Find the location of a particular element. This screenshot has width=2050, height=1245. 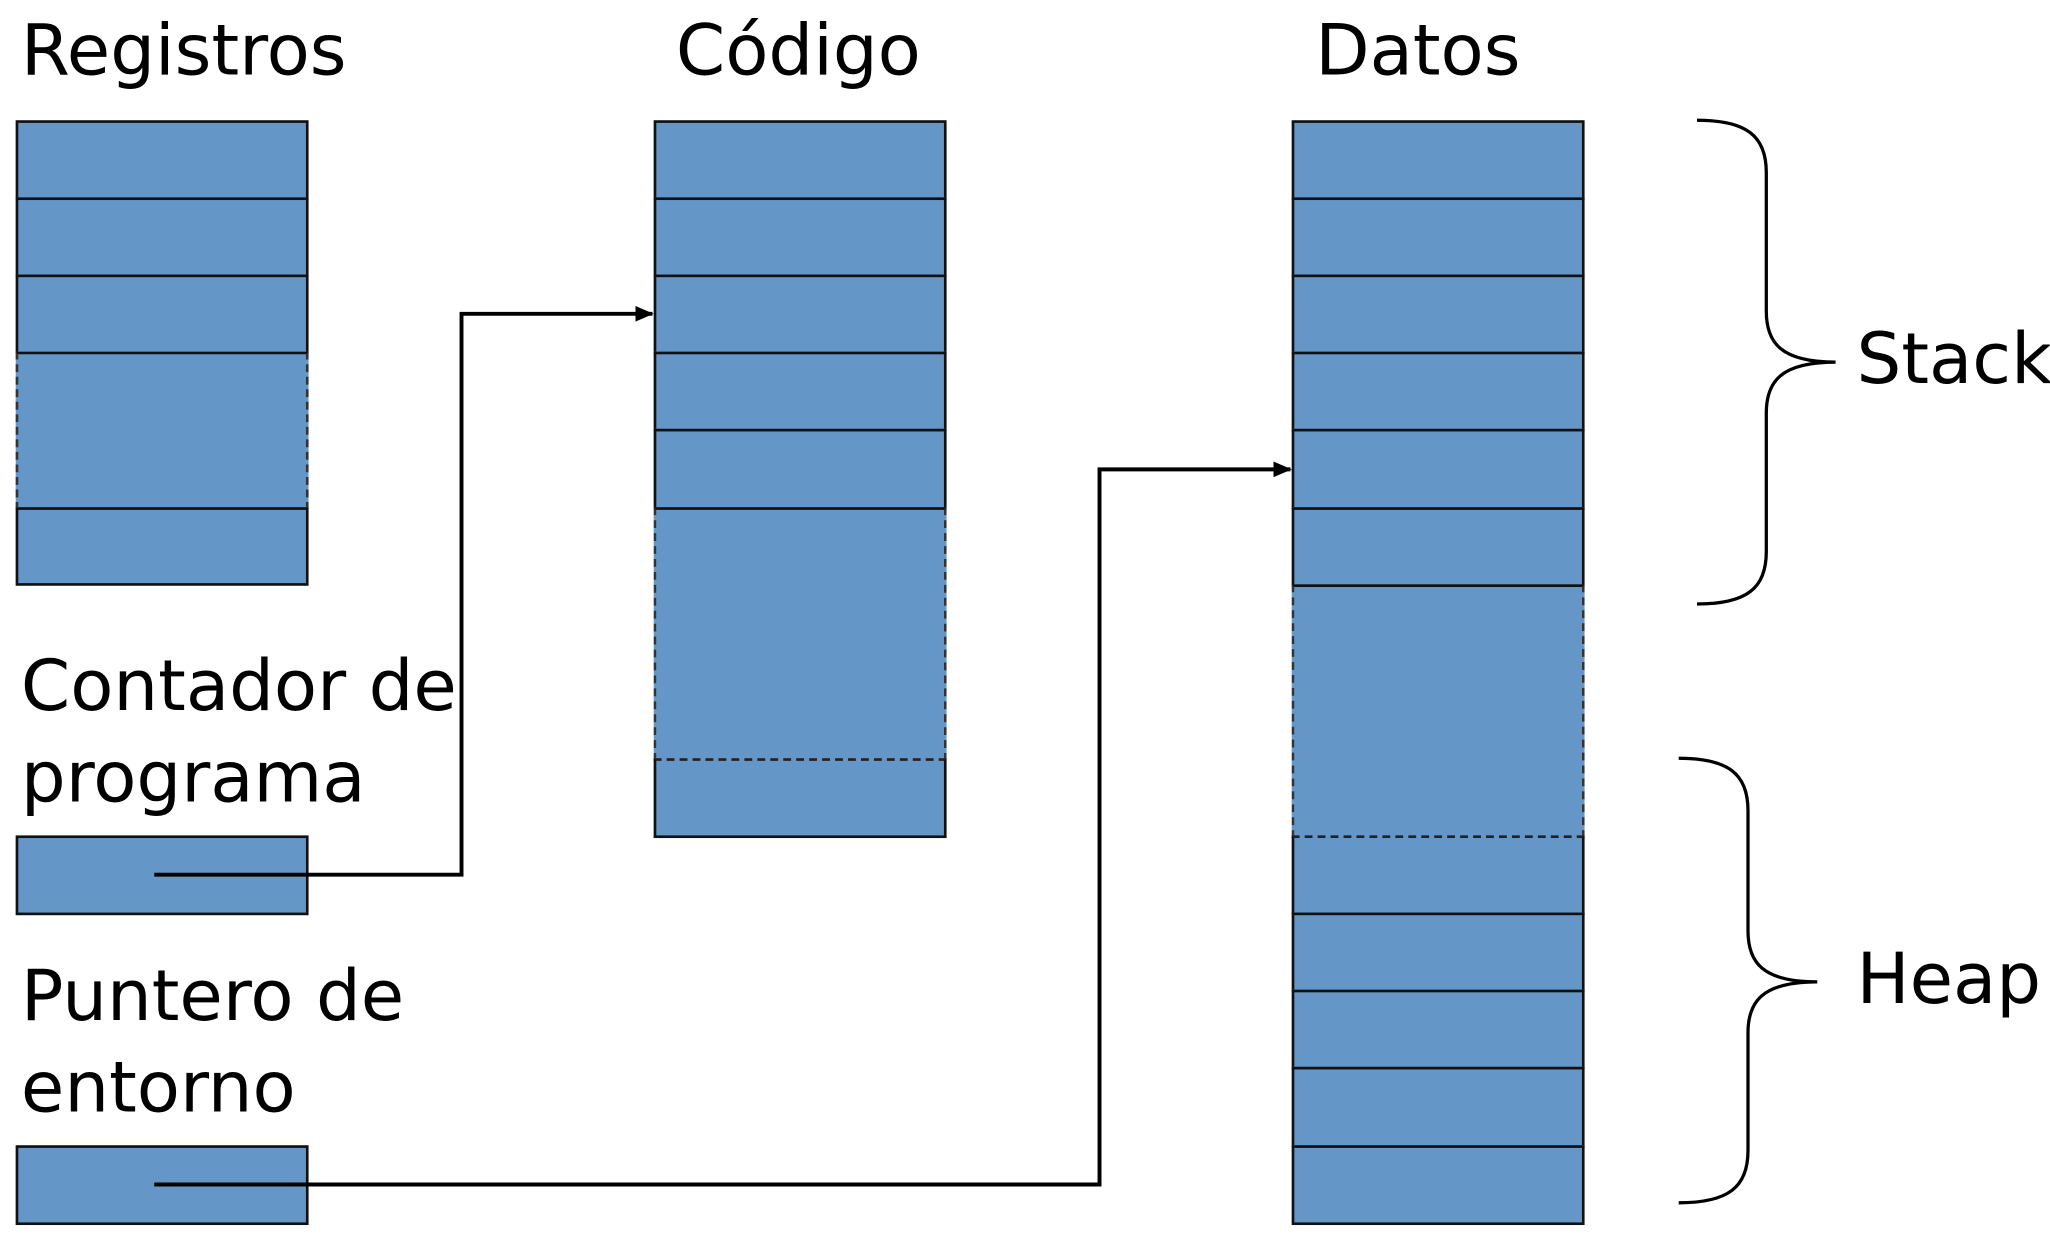

registros-title: Registros is located at coordinates (183, 50).